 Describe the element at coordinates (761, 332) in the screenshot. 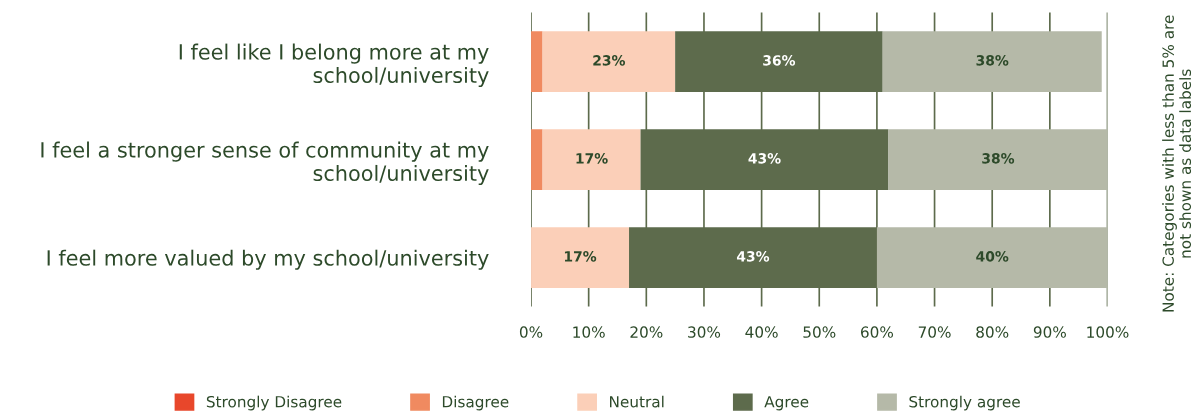

I see `x-tick-label: 40%` at that location.